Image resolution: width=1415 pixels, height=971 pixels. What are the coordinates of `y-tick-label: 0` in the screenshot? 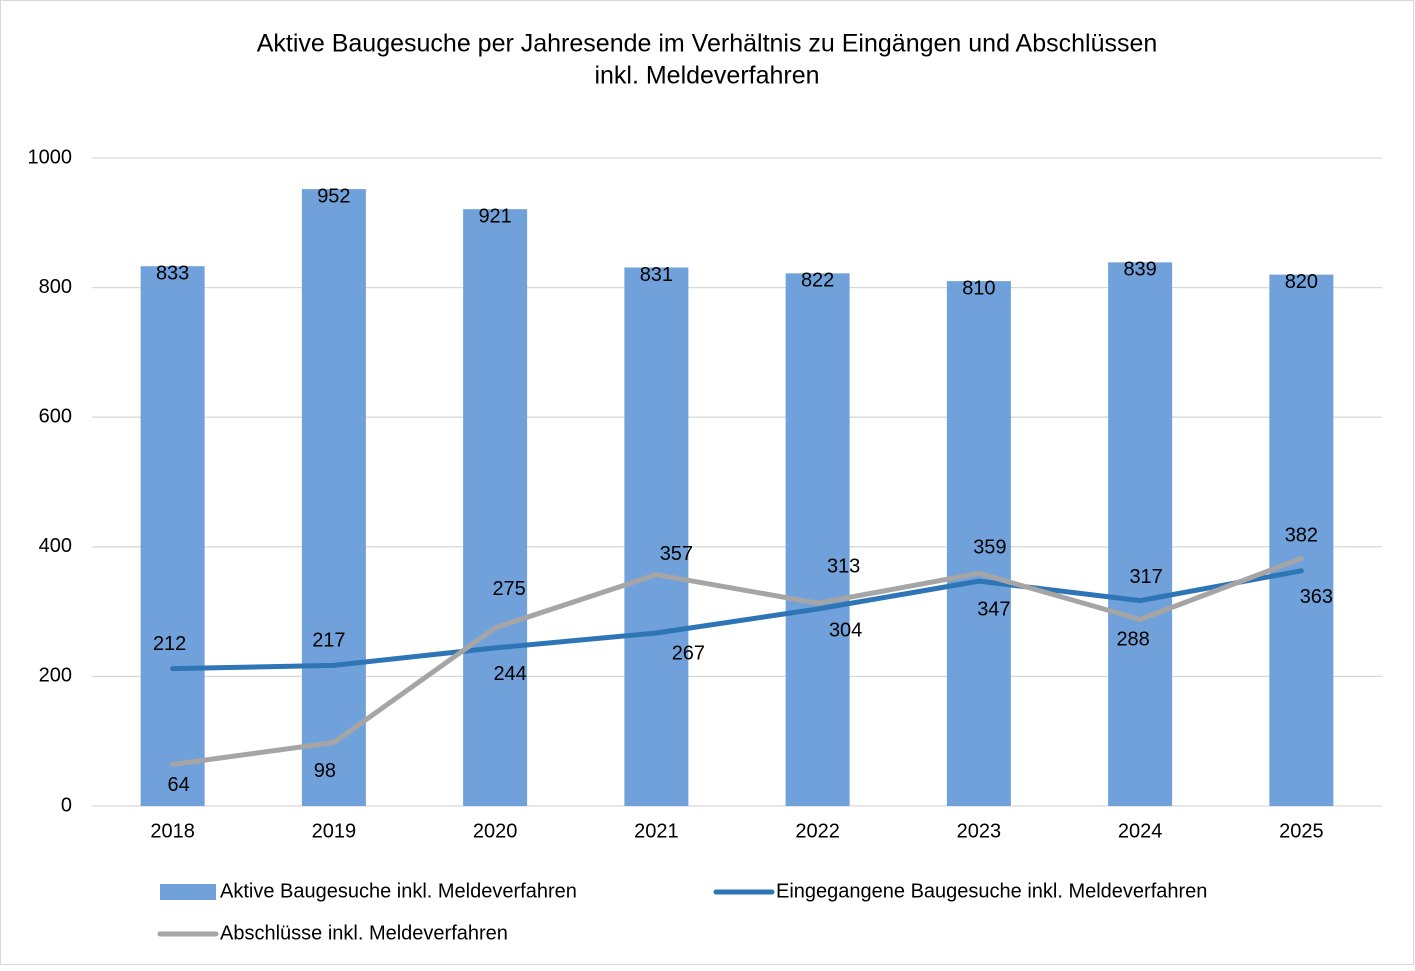 It's located at (66, 805).